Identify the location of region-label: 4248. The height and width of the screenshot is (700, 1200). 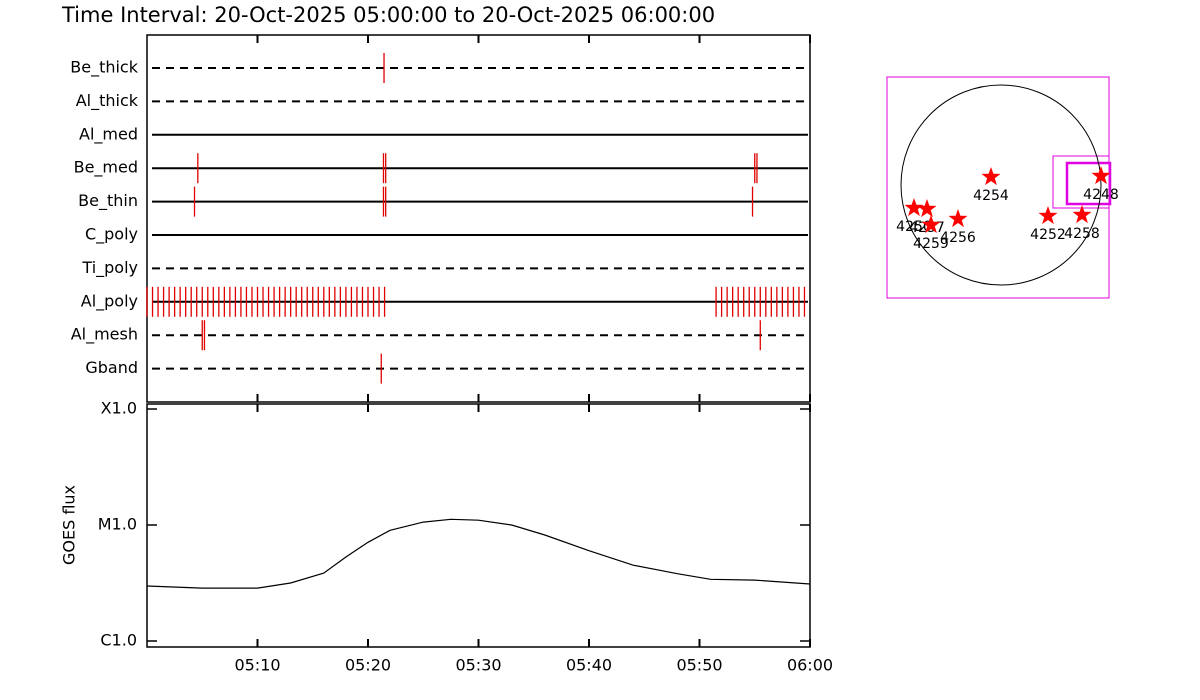
(1101, 195).